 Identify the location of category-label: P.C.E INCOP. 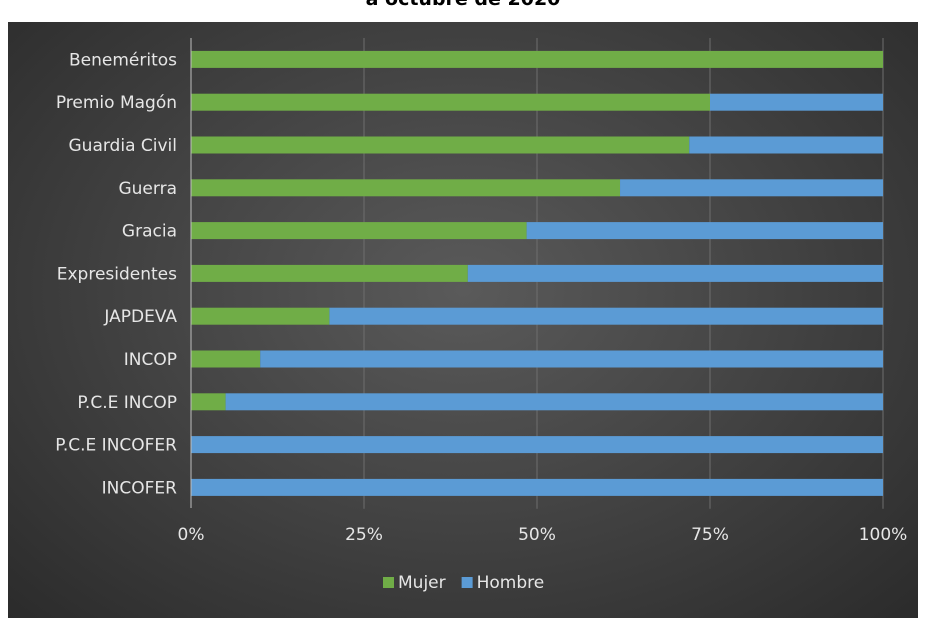
(127, 403).